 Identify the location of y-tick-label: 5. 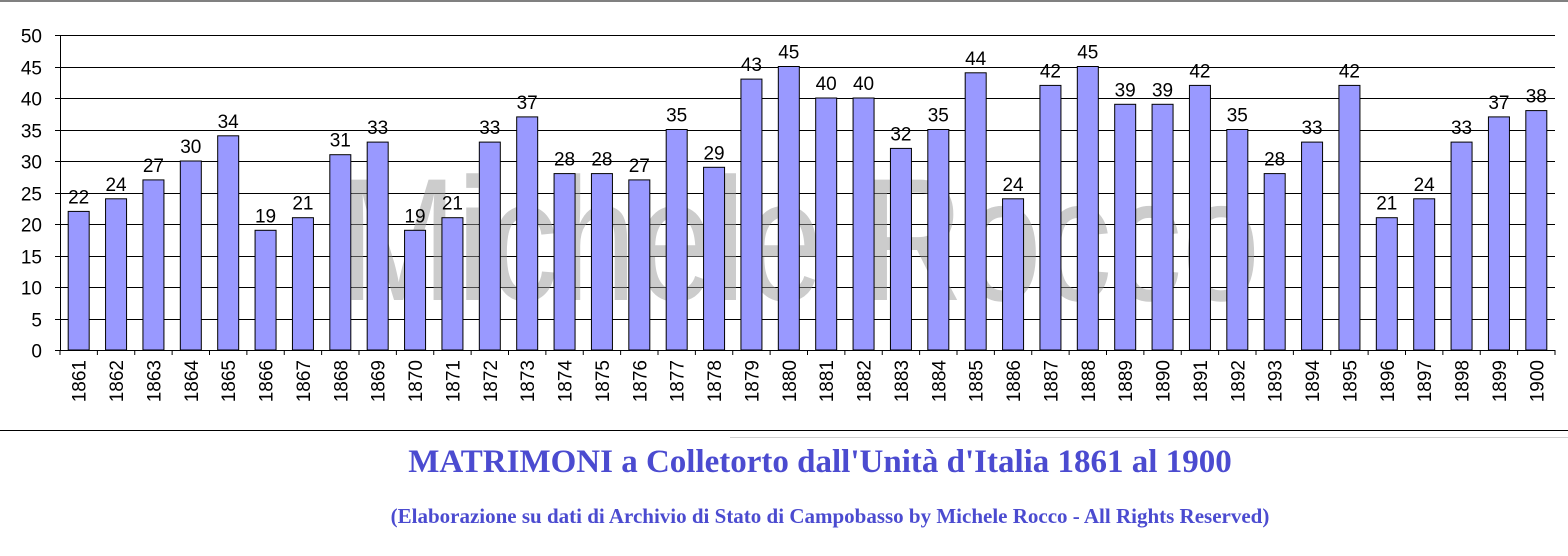
(36, 321).